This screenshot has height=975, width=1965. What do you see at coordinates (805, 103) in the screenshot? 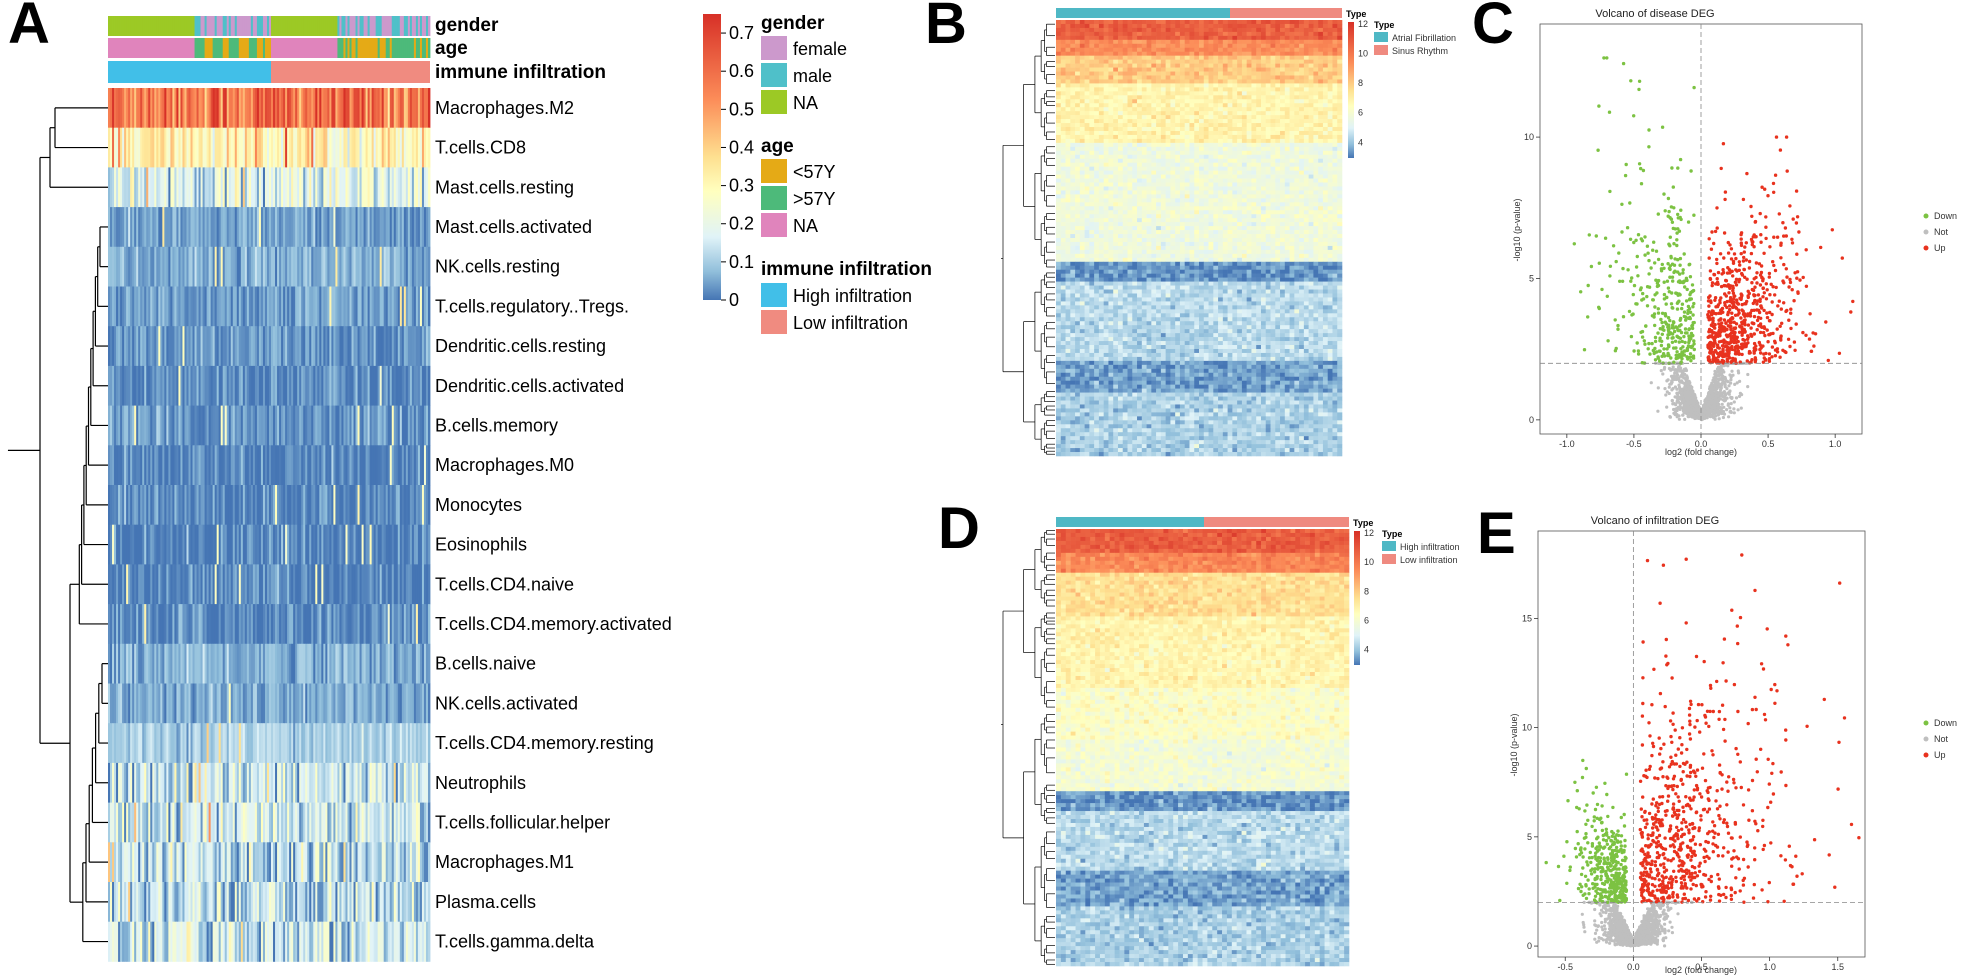
I see `legend-label-gender-na: NA` at bounding box center [805, 103].